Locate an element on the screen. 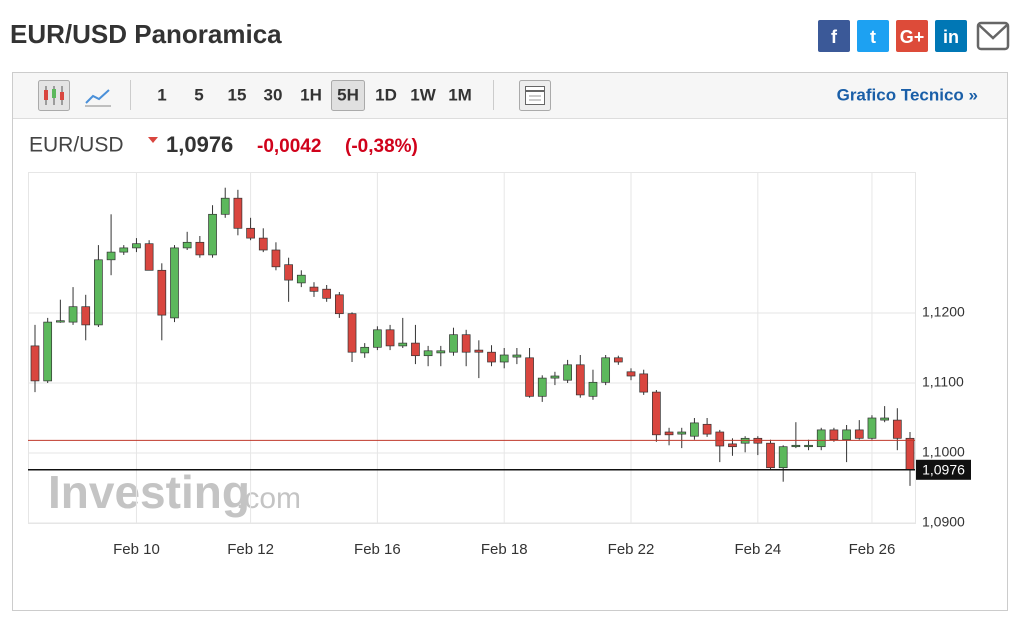  share-label: f is located at coordinates (834, 37).